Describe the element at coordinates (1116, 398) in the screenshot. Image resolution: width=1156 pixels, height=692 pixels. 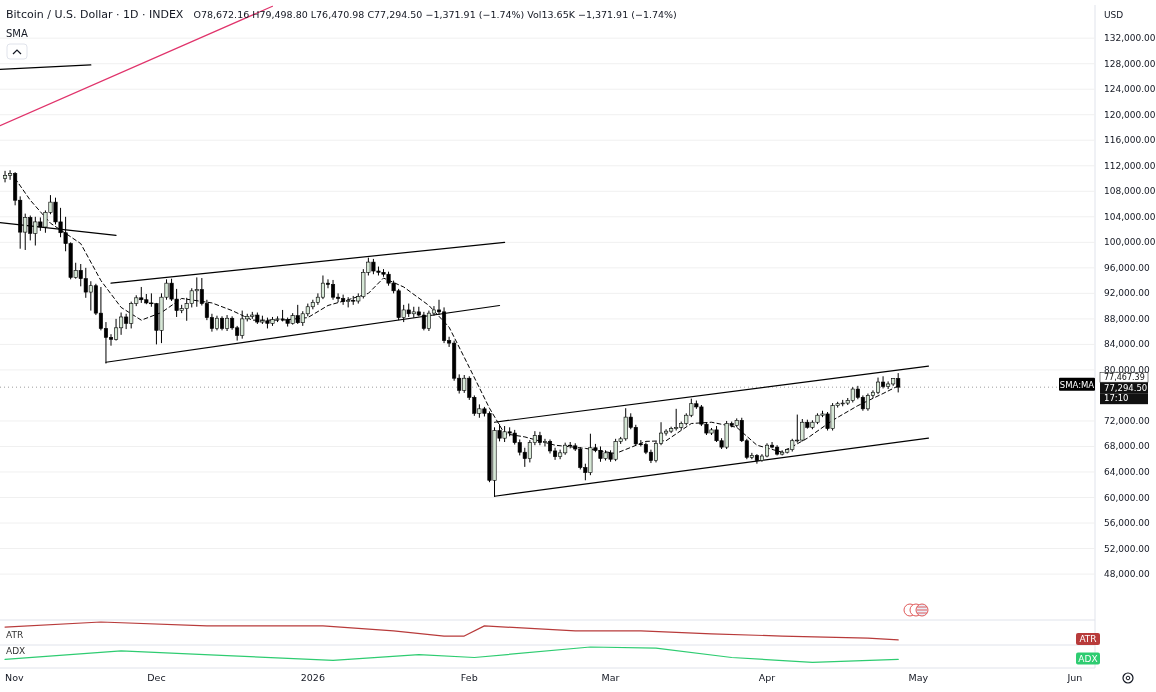
I see `text: 17:10` at that location.